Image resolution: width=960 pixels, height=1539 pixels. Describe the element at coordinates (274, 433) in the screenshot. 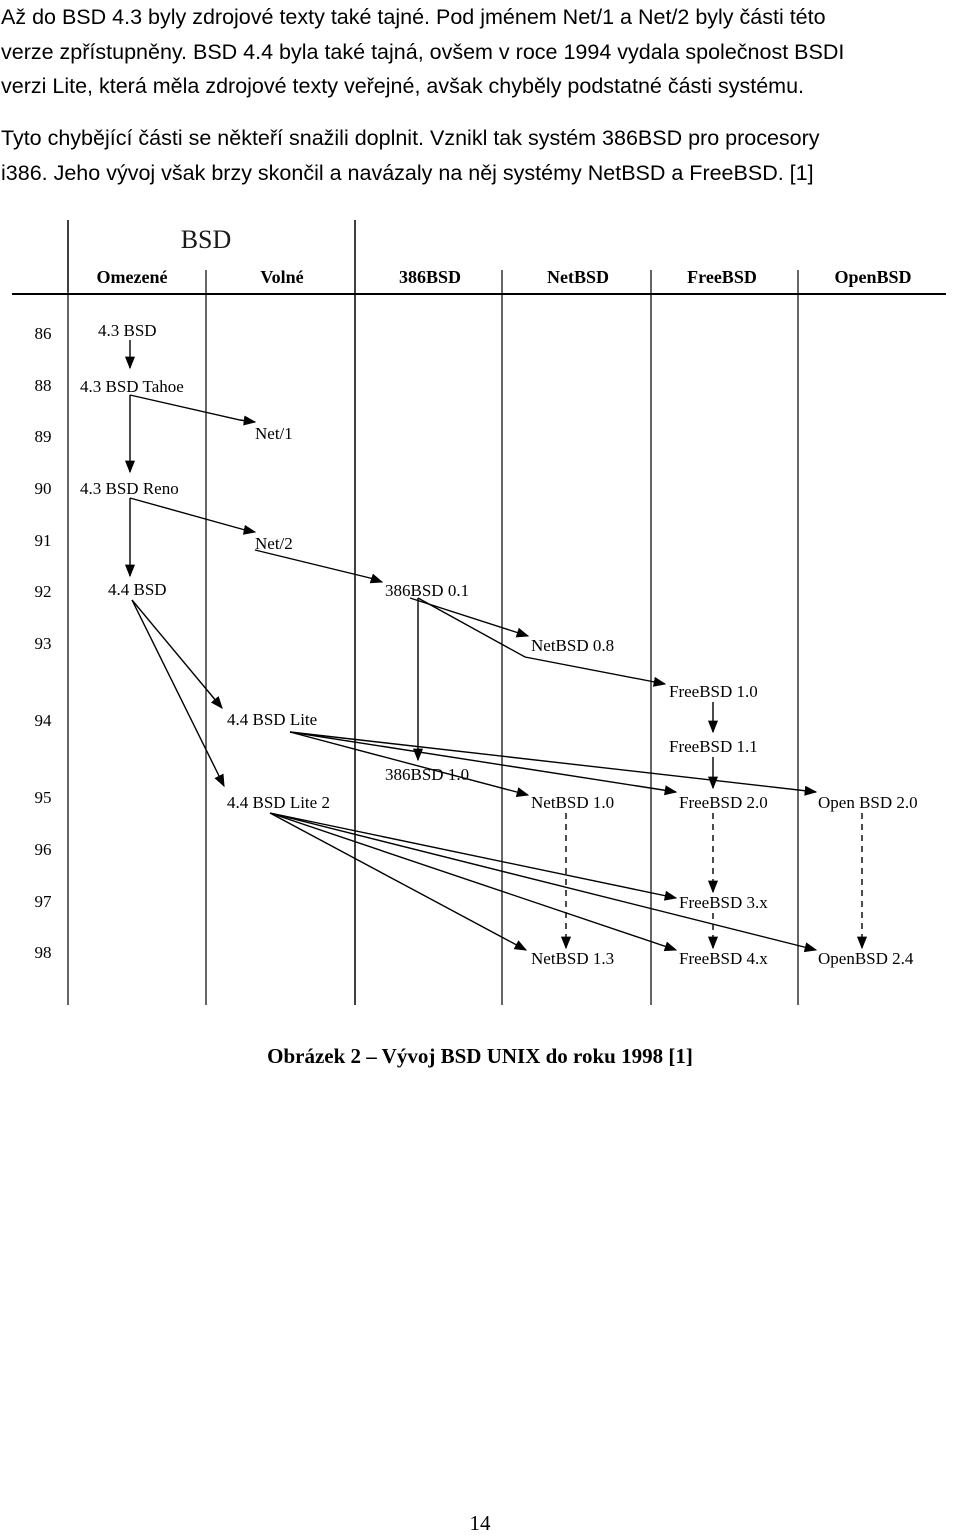

I see `node-label: Net/1` at that location.